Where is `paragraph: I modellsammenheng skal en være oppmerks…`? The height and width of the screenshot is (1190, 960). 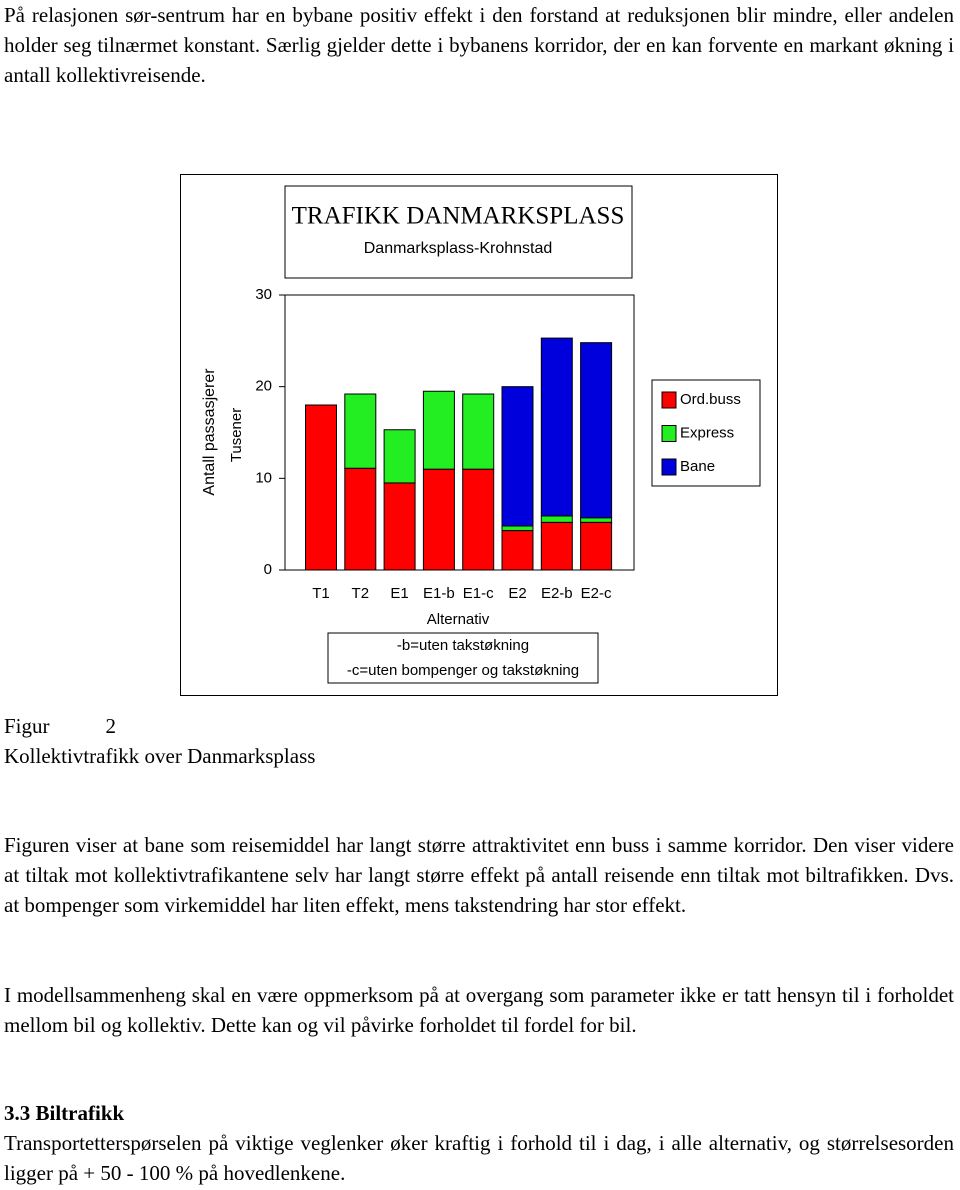
paragraph: I modellsammenheng skal en være oppmerks… is located at coordinates (479, 1010).